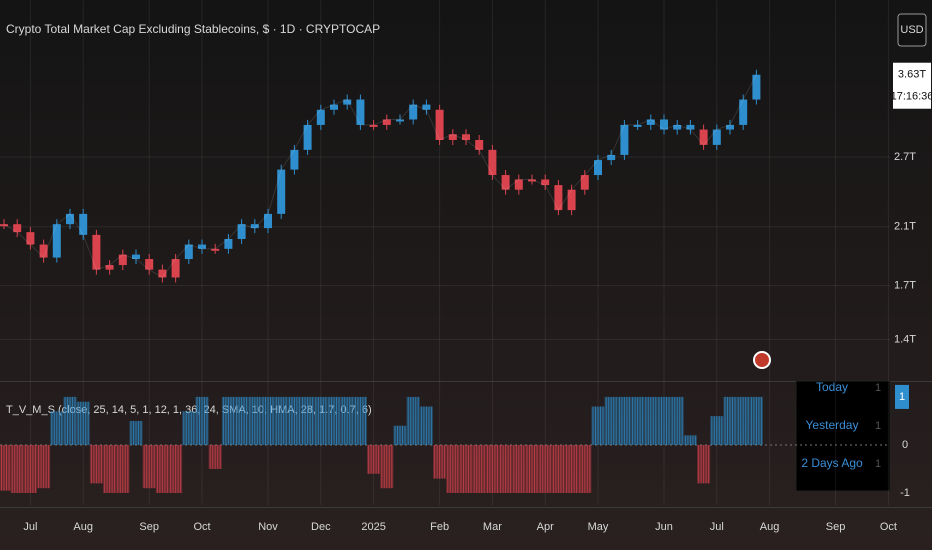 The image size is (932, 550). I want to click on table-row-label: Today, so click(832, 387).